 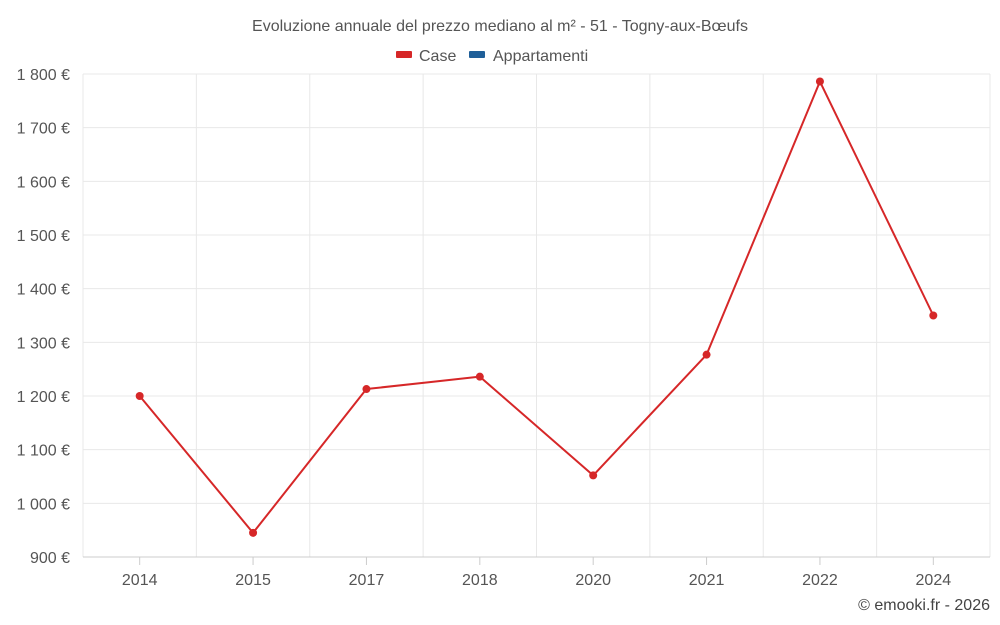 What do you see at coordinates (253, 580) in the screenshot?
I see `x-tick-label: 2015` at bounding box center [253, 580].